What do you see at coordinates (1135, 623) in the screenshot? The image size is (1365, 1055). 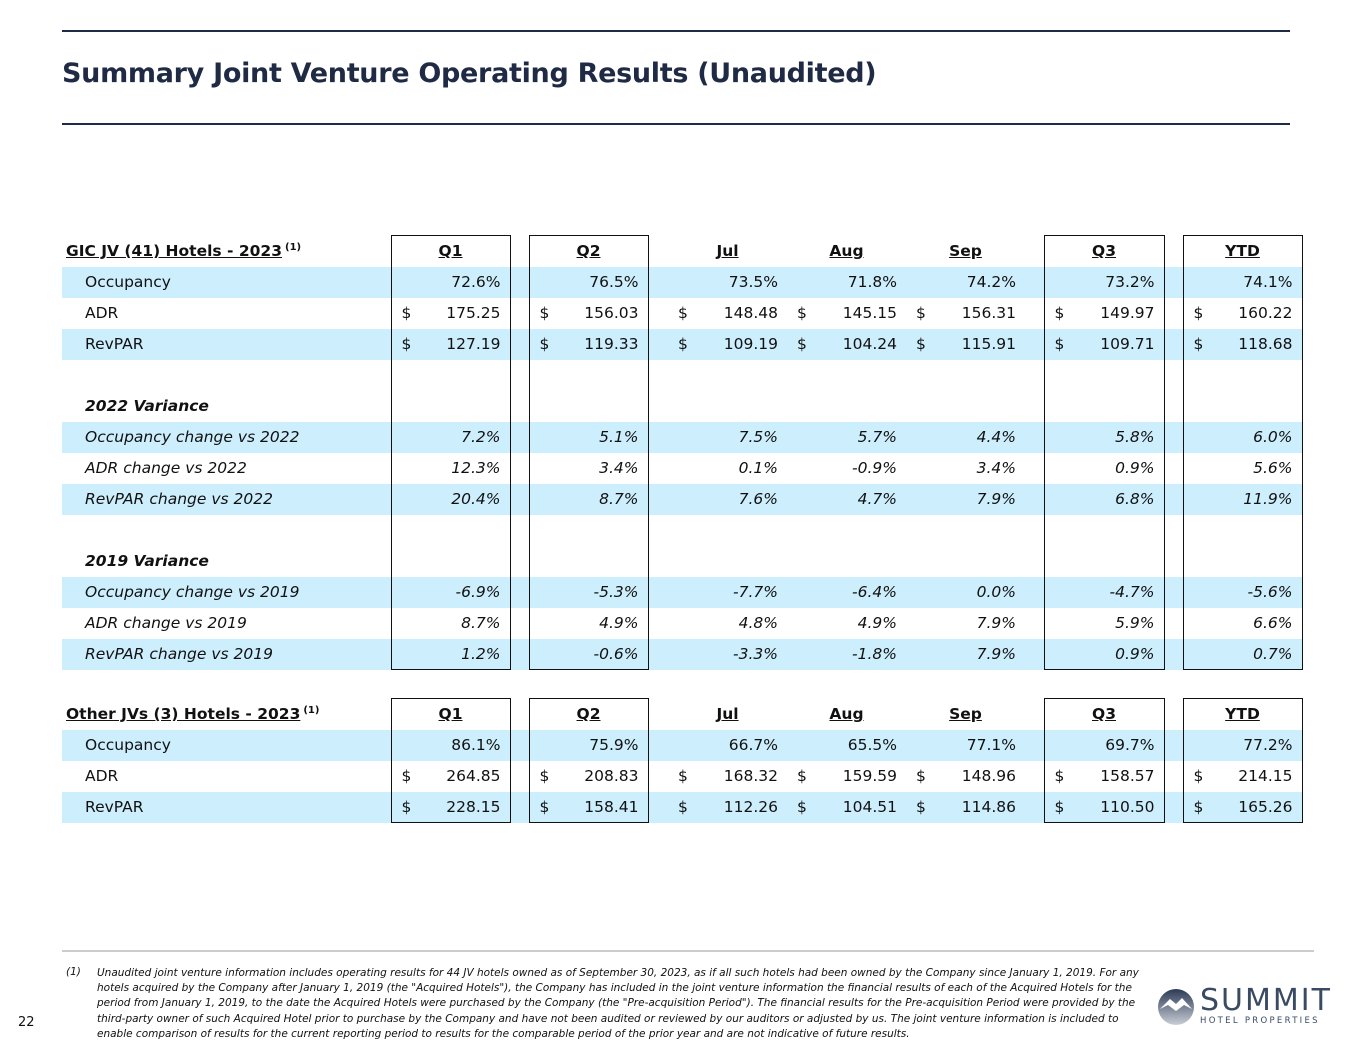 I see `cell-value: 5.9%` at bounding box center [1135, 623].